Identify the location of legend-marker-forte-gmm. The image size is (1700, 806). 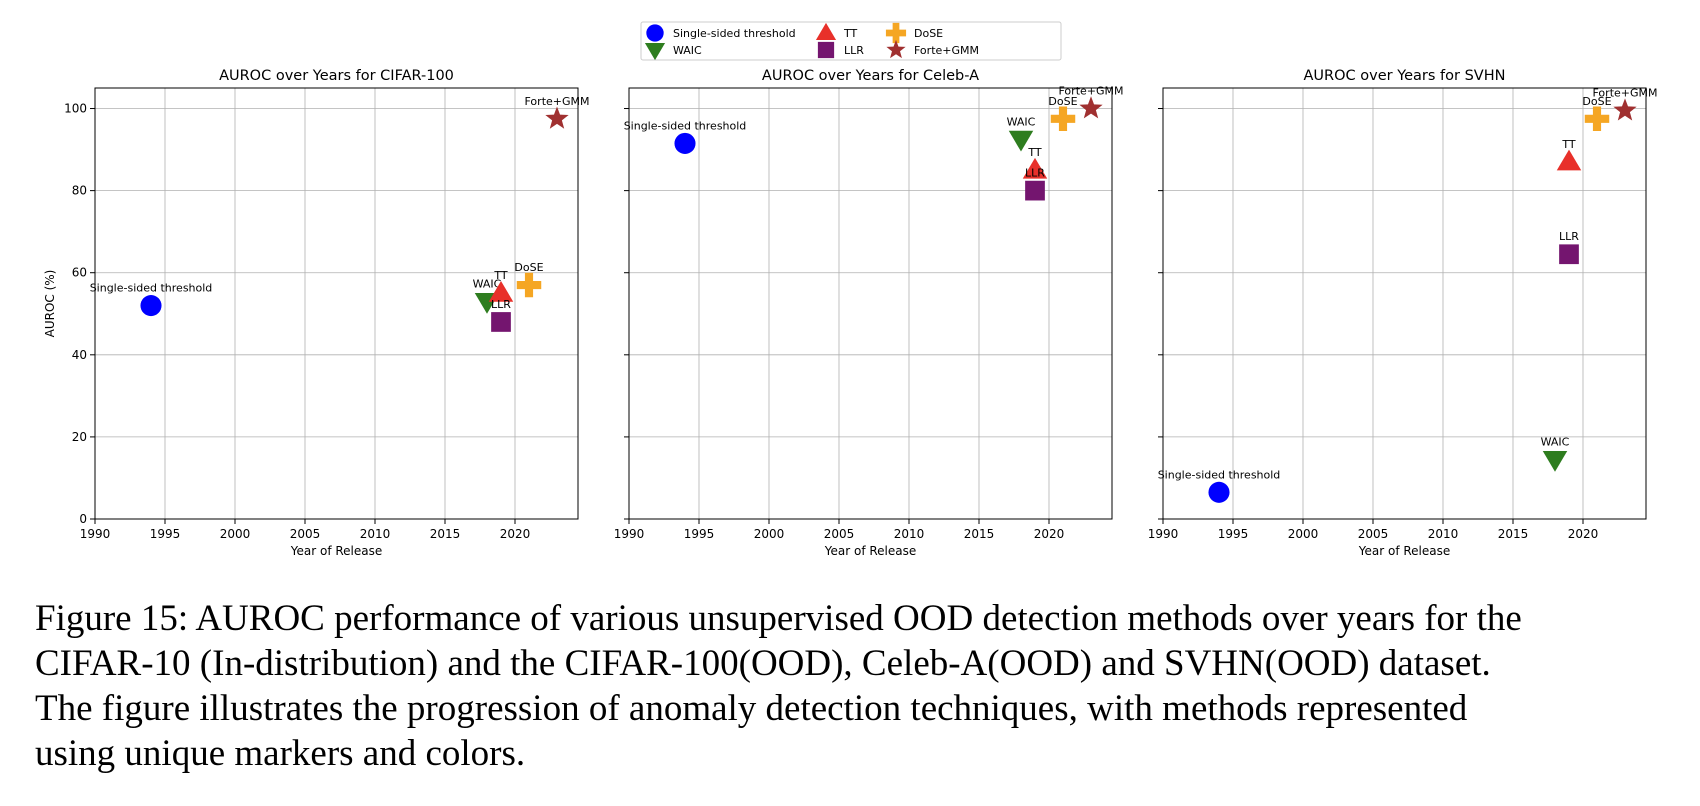
(896, 49).